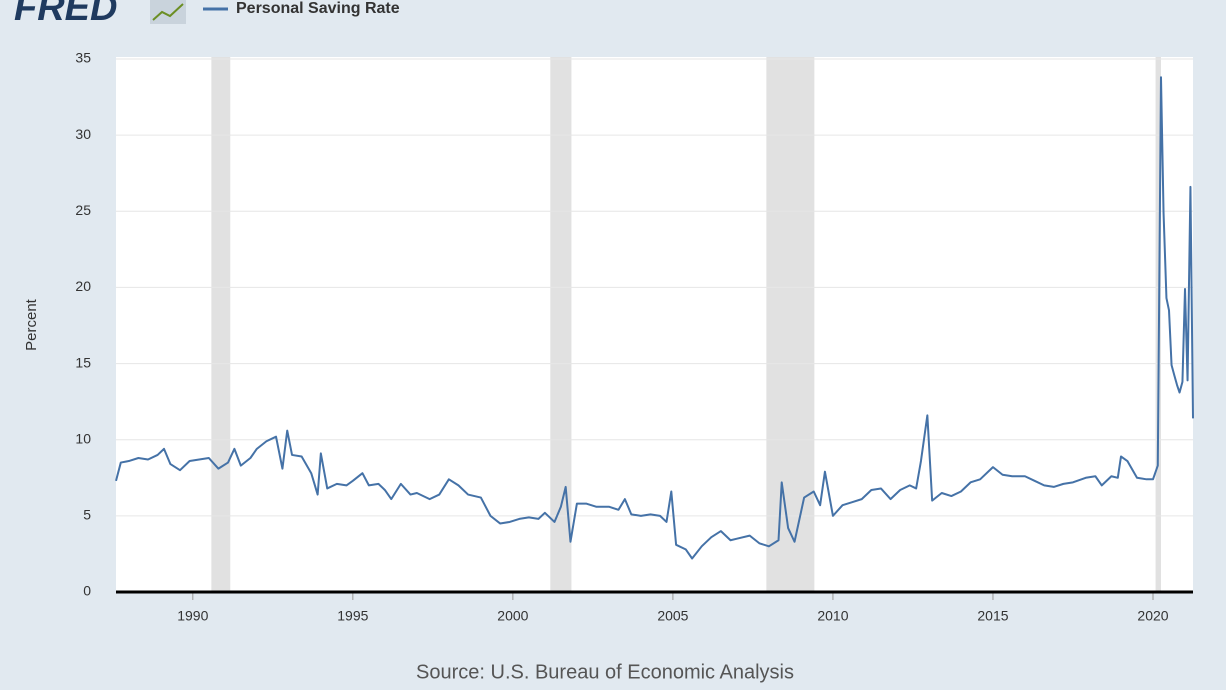 Image resolution: width=1226 pixels, height=690 pixels. What do you see at coordinates (352, 616) in the screenshot?
I see `x-tick-label: 1995` at bounding box center [352, 616].